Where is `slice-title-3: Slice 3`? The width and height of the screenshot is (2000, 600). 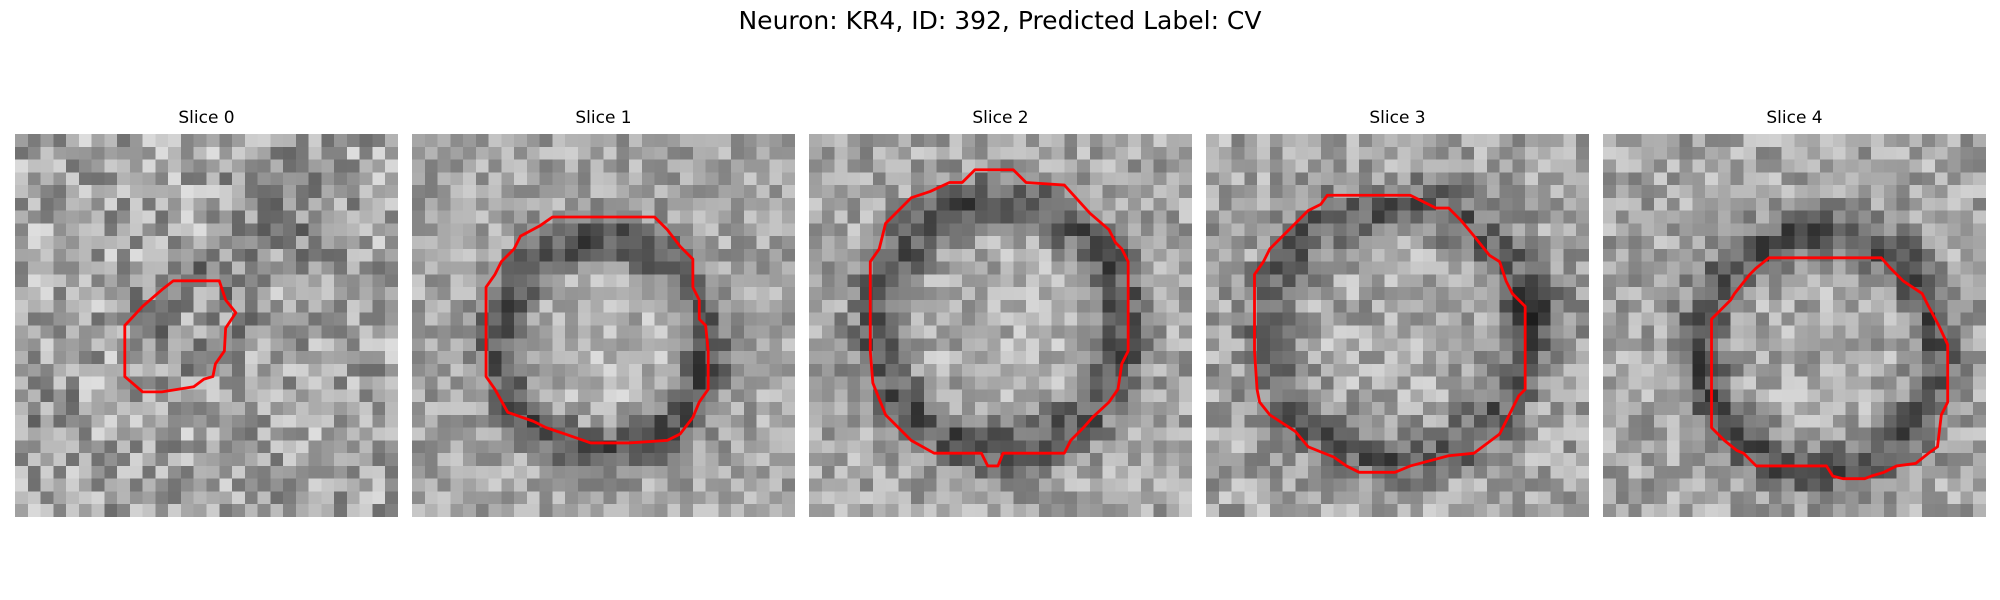
slice-title-3: Slice 3 is located at coordinates (1397, 118).